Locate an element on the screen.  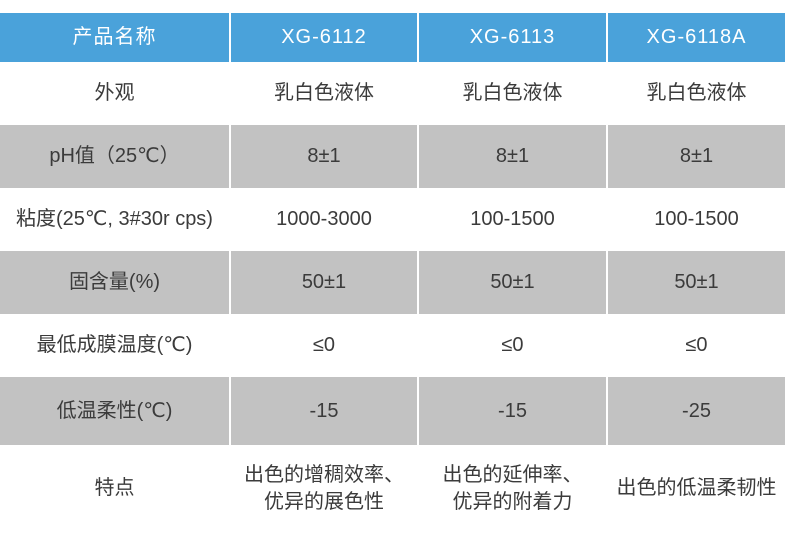
table-row-solid-content: 固含量(%) 50±1 50±1 50±1 is located at coordinates (392, 282).